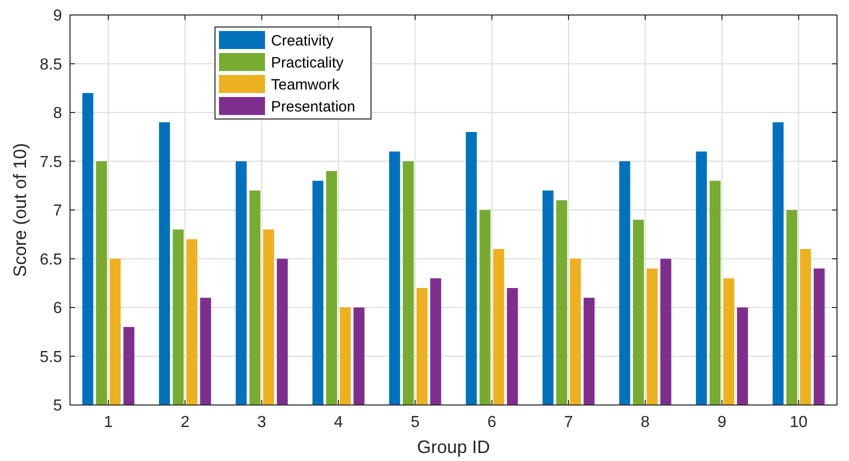 The image size is (849, 461). What do you see at coordinates (185, 422) in the screenshot?
I see `x-tick-label: 2` at bounding box center [185, 422].